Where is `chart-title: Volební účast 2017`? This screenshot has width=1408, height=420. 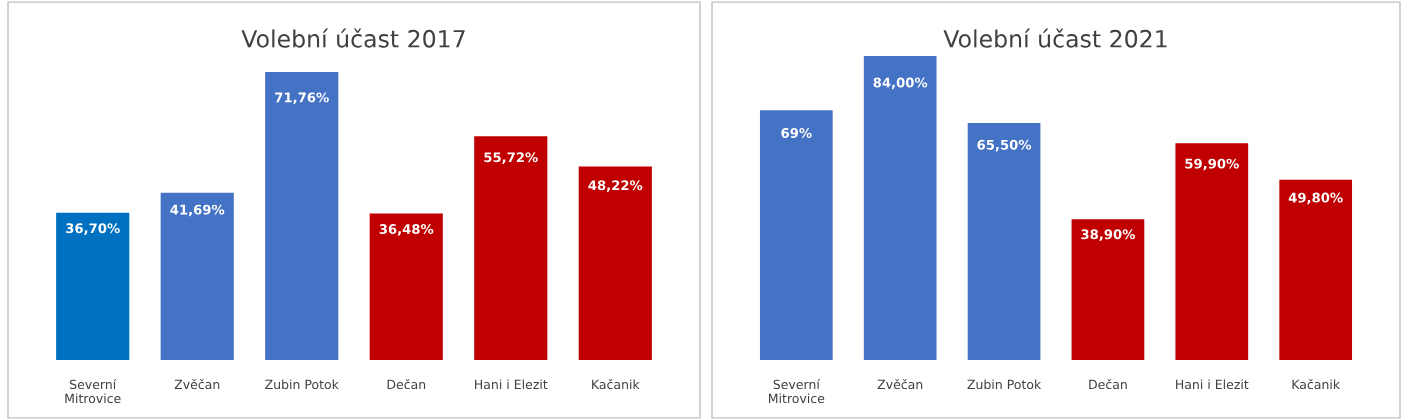
chart-title: Volební účast 2017 is located at coordinates (353, 38).